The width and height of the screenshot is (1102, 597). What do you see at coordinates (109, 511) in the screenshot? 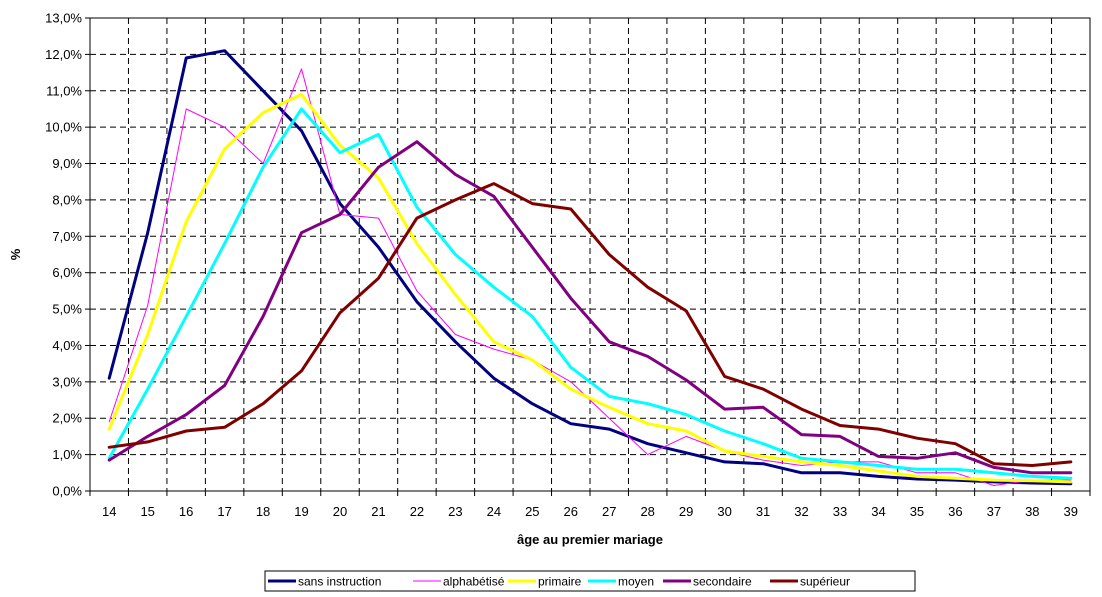
I see `x-tick-label: 14` at bounding box center [109, 511].